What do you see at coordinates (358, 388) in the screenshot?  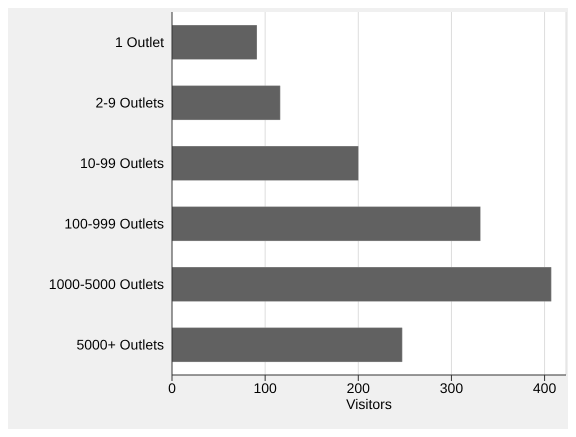 I see `x-tick-label: 200` at bounding box center [358, 388].